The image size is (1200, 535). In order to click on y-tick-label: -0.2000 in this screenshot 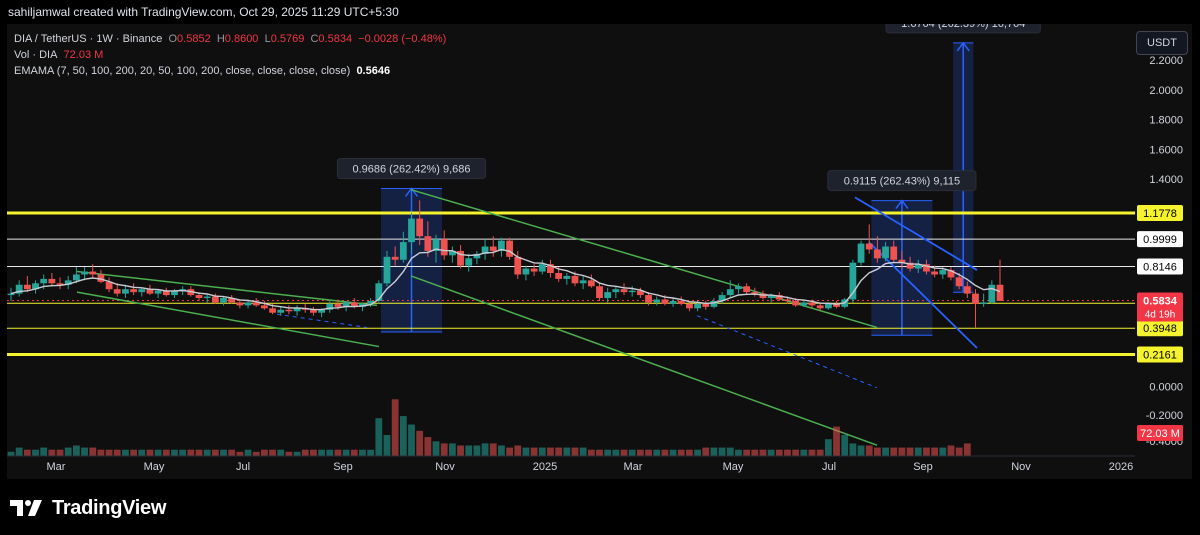, I will do `click(1164, 416)`.